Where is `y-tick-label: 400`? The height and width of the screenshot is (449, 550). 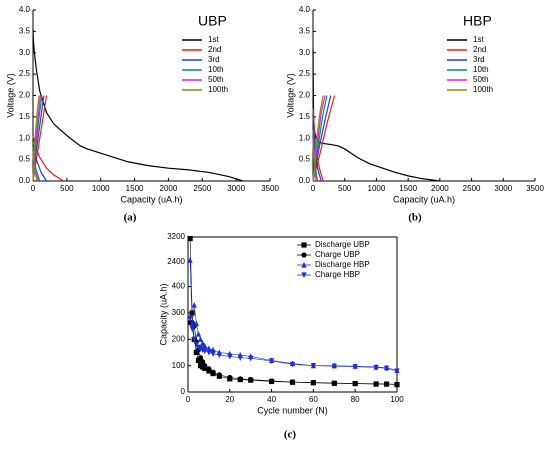 y-tick-label: 400 is located at coordinates (179, 286).